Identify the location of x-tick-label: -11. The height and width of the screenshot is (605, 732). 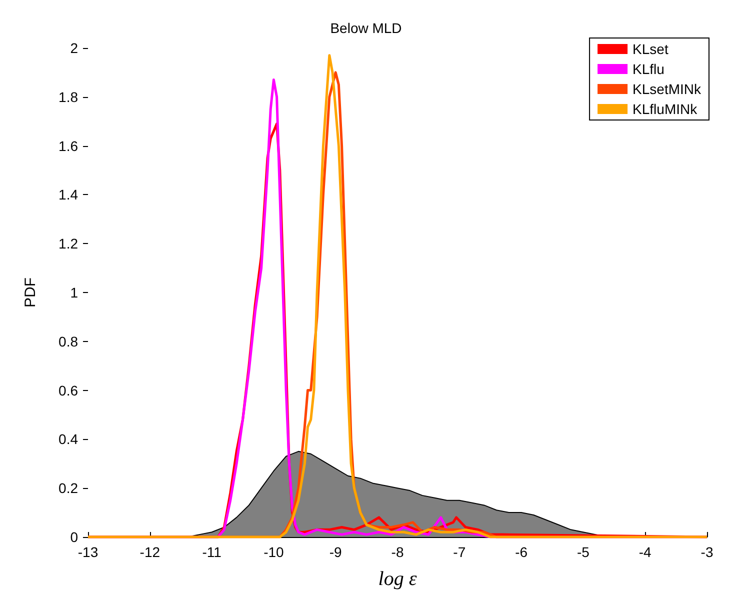
(212, 552).